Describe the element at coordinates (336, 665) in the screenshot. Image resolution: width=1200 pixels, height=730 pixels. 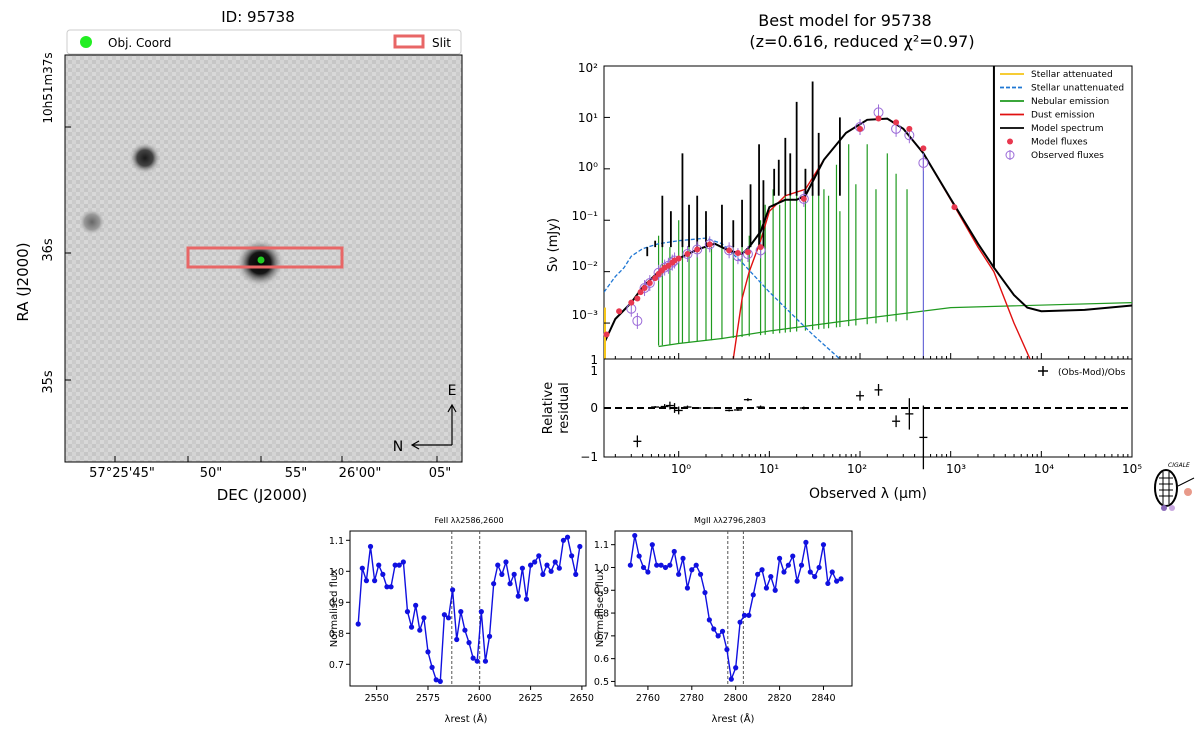
I see `y-tick-label: 0.7` at that location.